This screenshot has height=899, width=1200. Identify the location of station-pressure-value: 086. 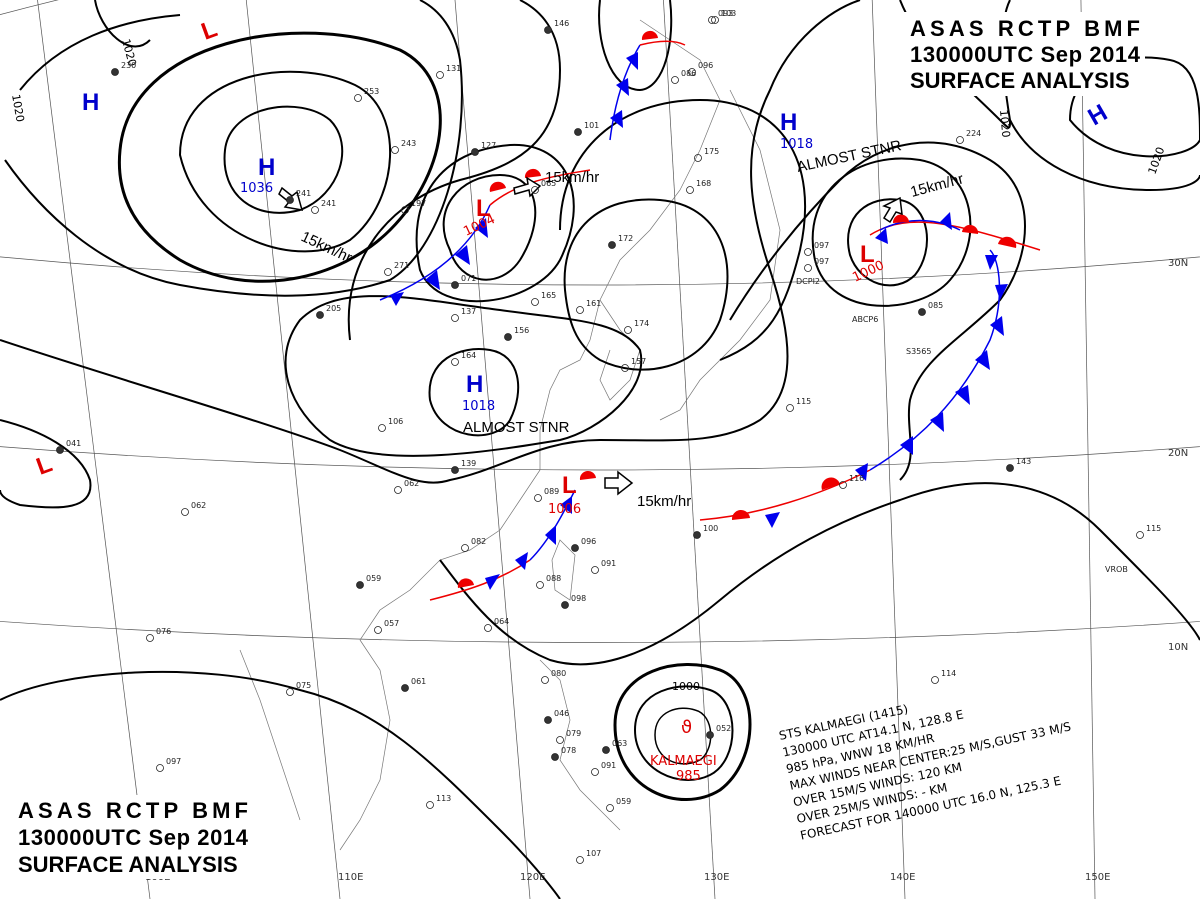
(688, 73).